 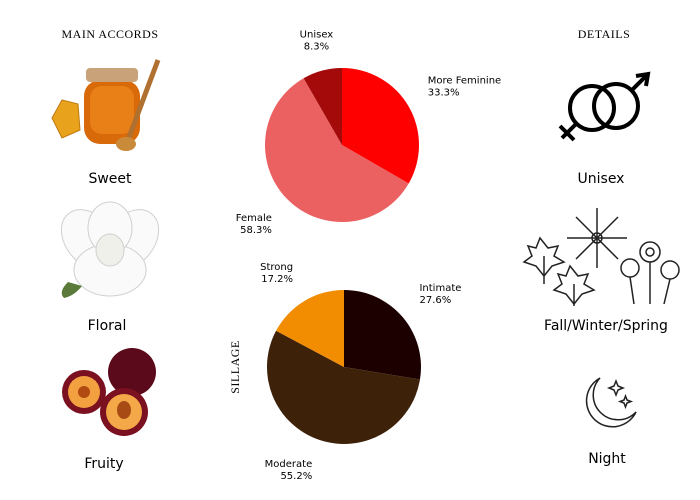 What do you see at coordinates (277, 279) in the screenshot?
I see `slice-value-label: 17.2%` at bounding box center [277, 279].